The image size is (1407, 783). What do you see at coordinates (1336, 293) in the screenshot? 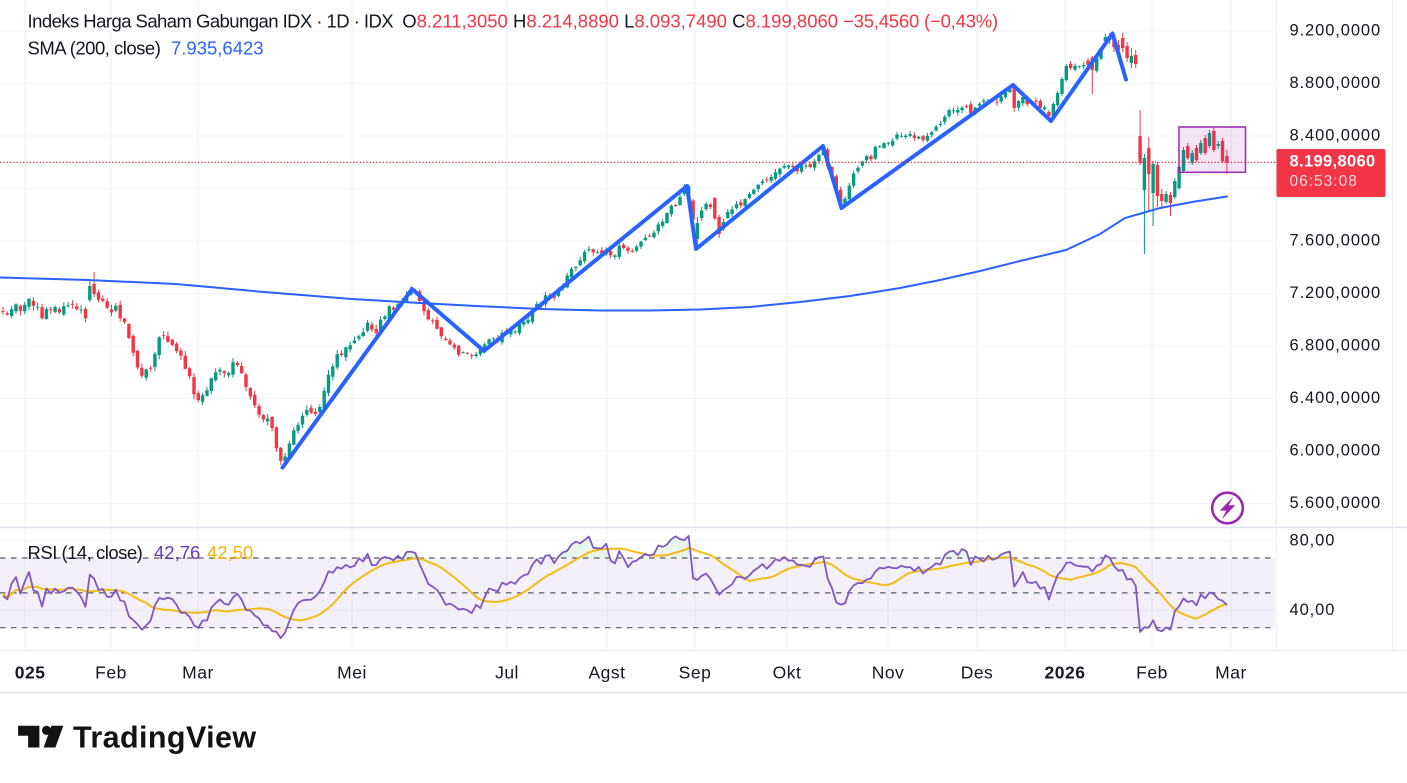
I see `svg-text: 7.200,0000` at bounding box center [1336, 293].